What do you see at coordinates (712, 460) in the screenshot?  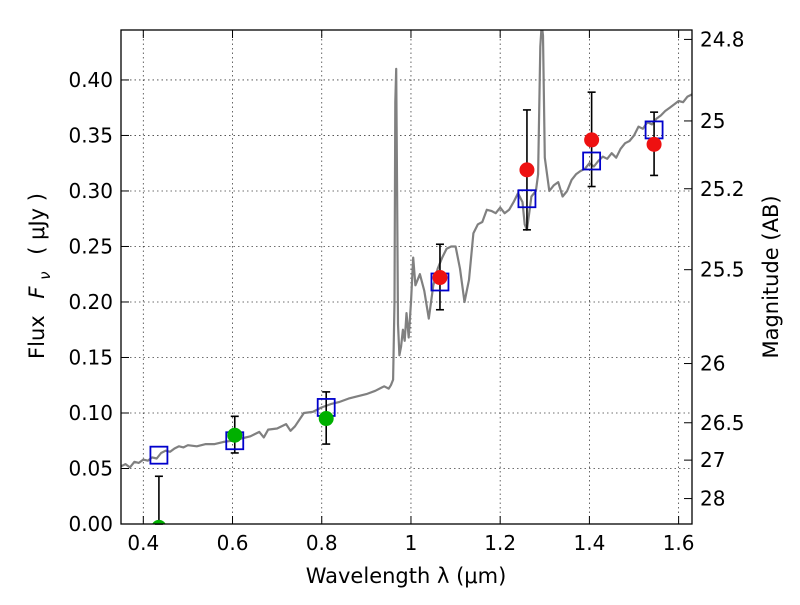 I see `y2-tick-label: 27` at bounding box center [712, 460].